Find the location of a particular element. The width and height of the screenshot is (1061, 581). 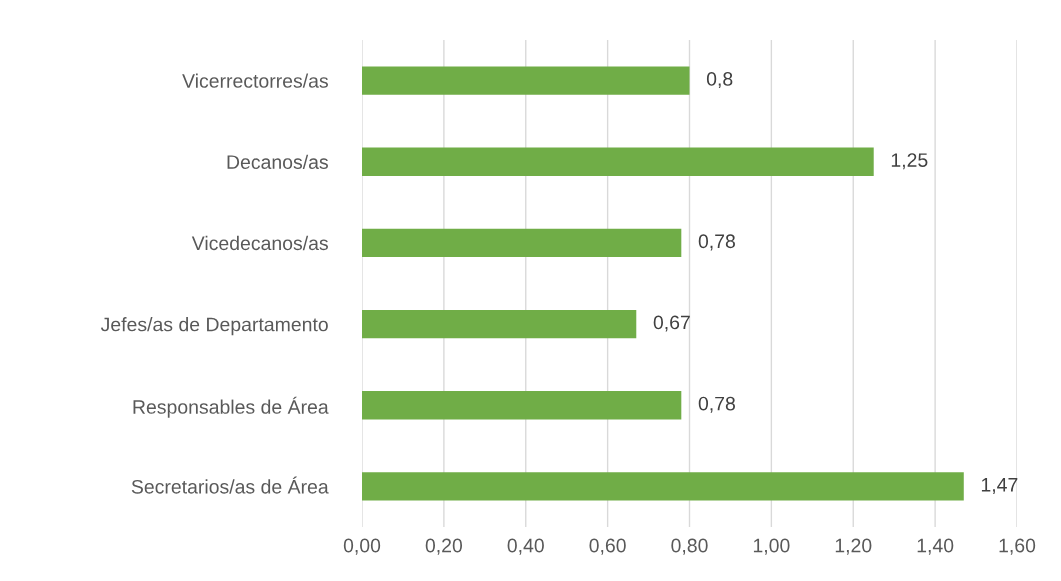

x-tick-label: 0,00 is located at coordinates (362, 546).